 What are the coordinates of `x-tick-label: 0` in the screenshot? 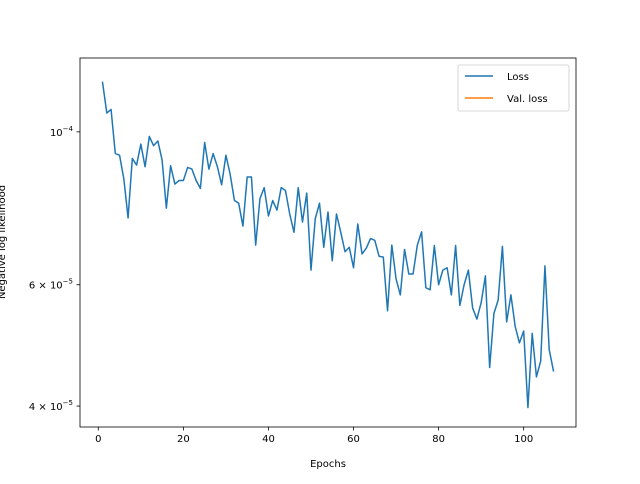 It's located at (98, 439).